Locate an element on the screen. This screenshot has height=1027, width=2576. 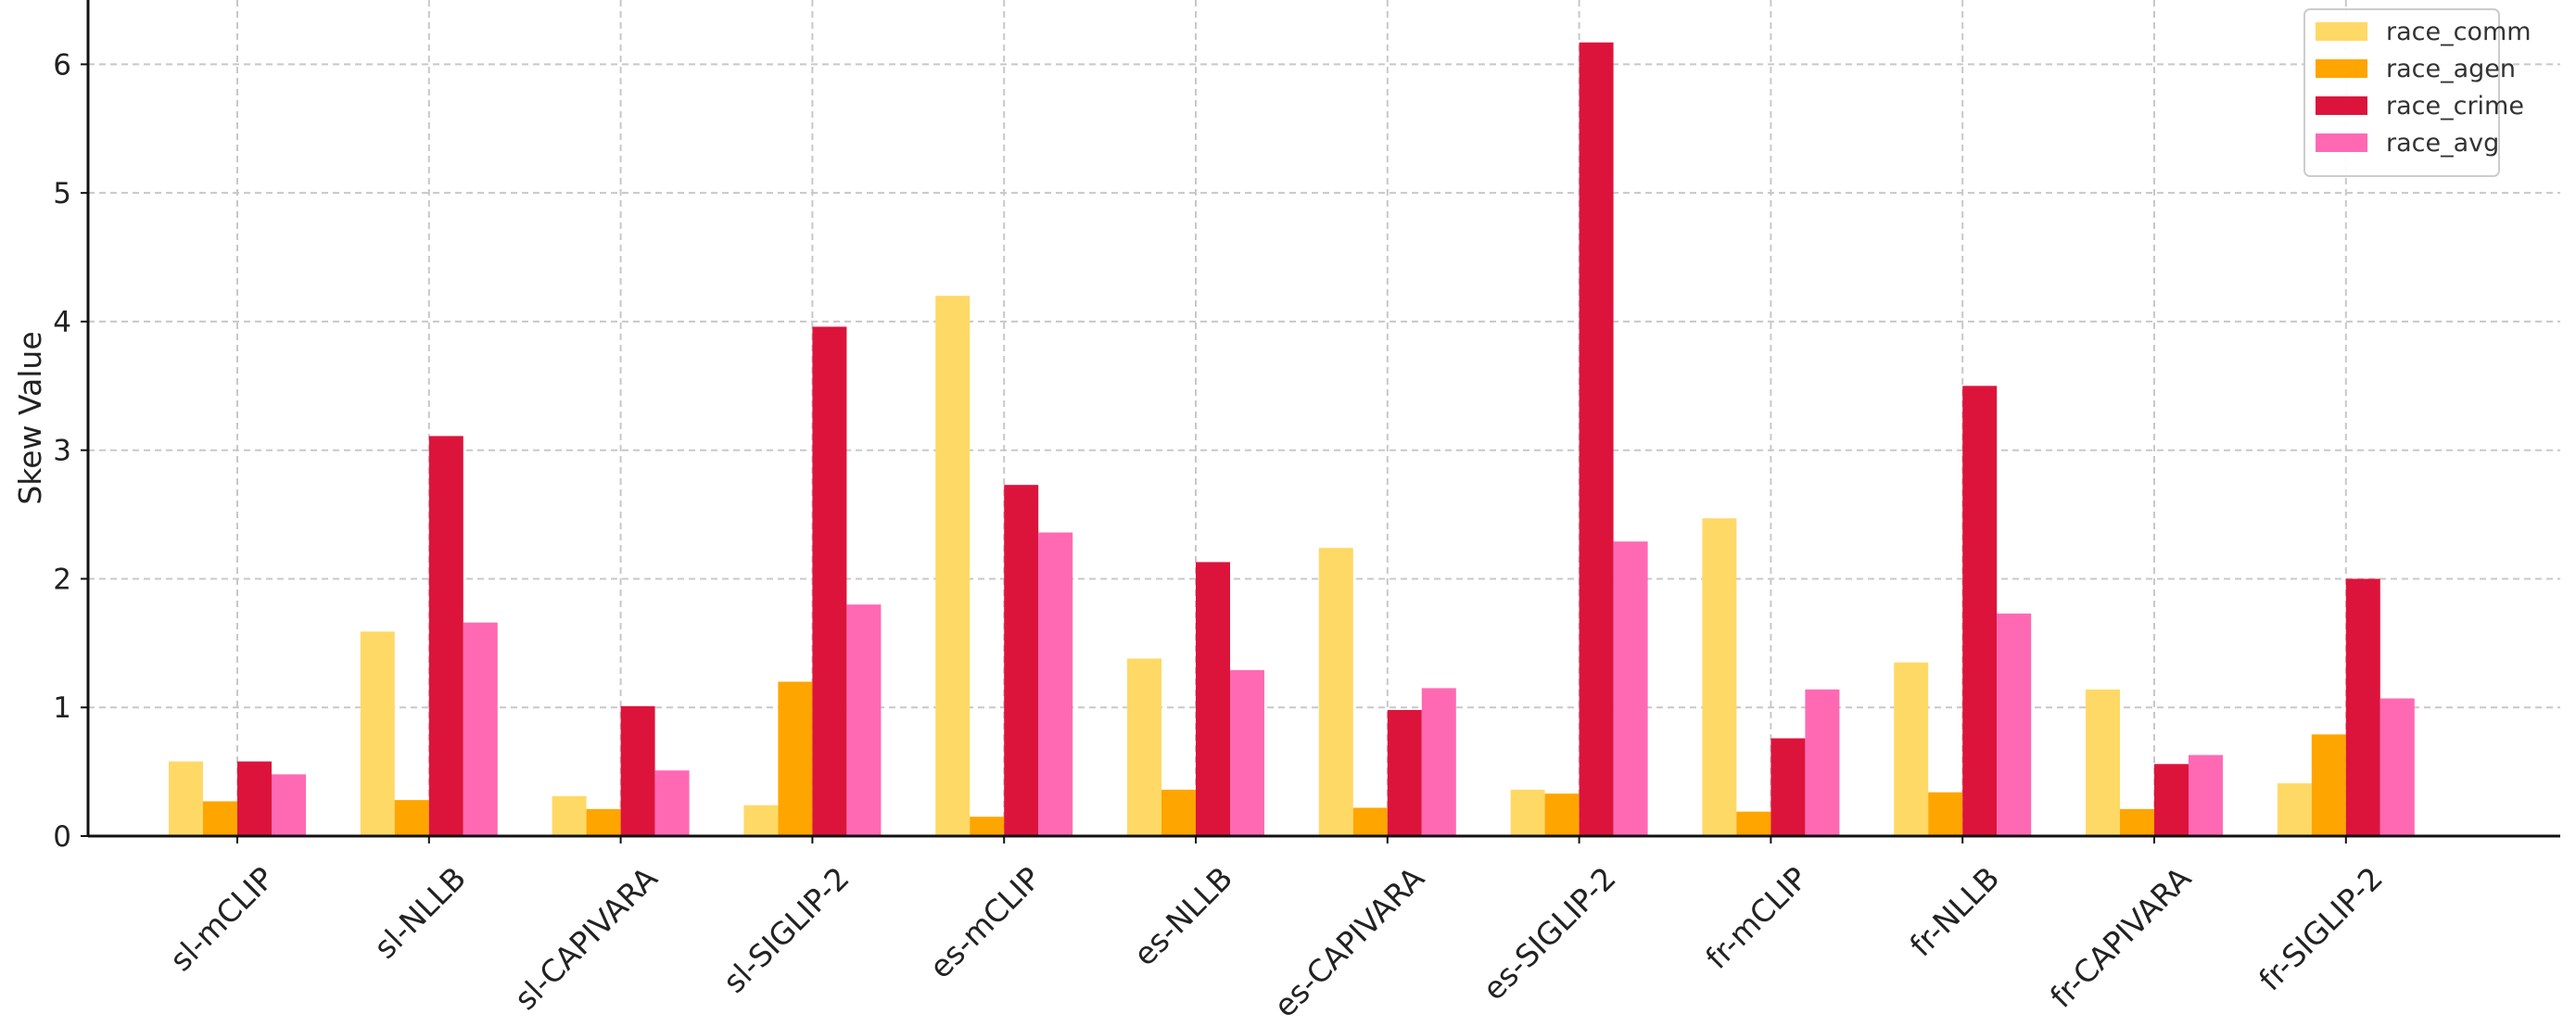
legend-label: race_crime is located at coordinates (2455, 106).